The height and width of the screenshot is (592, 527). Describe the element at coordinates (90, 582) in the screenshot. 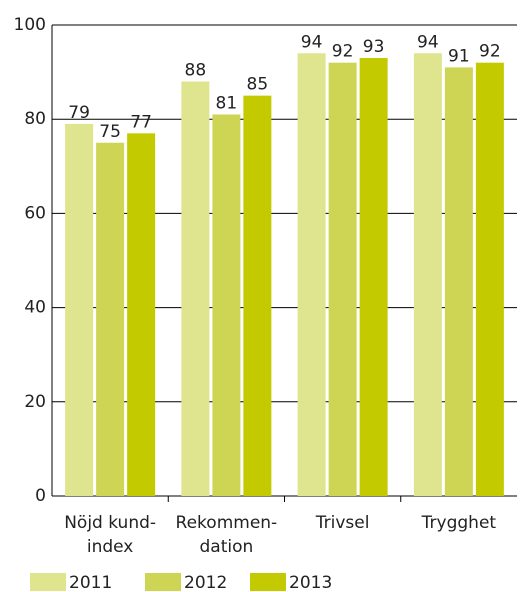

I see `legend-label: 2011` at that location.